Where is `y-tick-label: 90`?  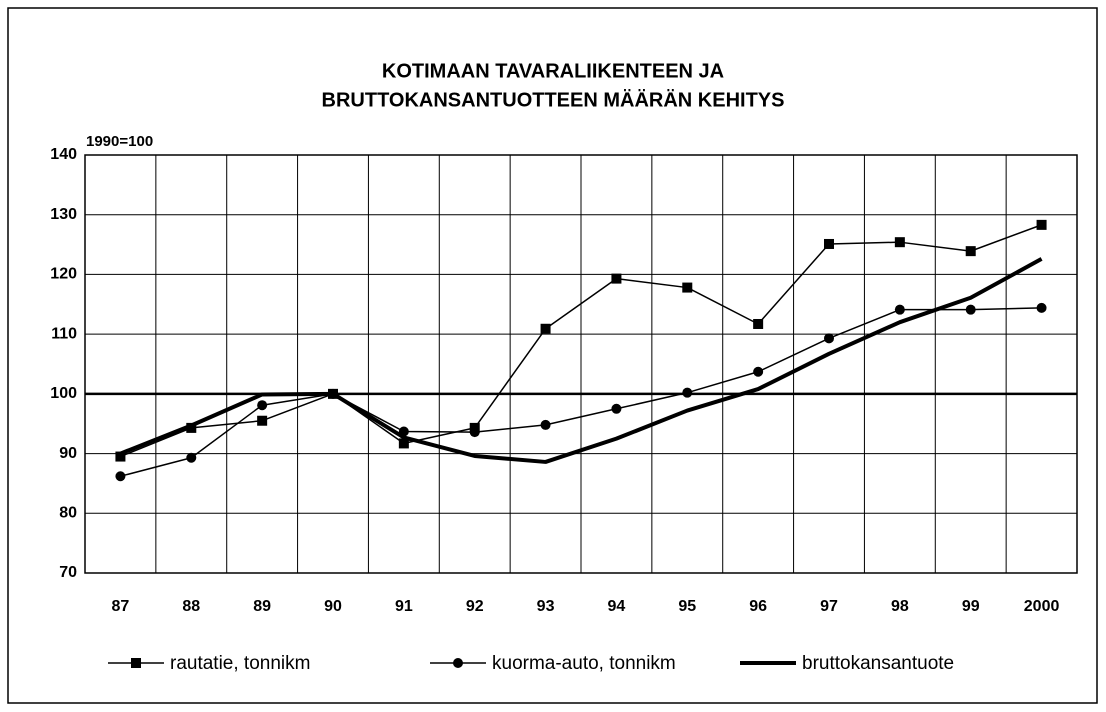 y-tick-label: 90 is located at coordinates (68, 453).